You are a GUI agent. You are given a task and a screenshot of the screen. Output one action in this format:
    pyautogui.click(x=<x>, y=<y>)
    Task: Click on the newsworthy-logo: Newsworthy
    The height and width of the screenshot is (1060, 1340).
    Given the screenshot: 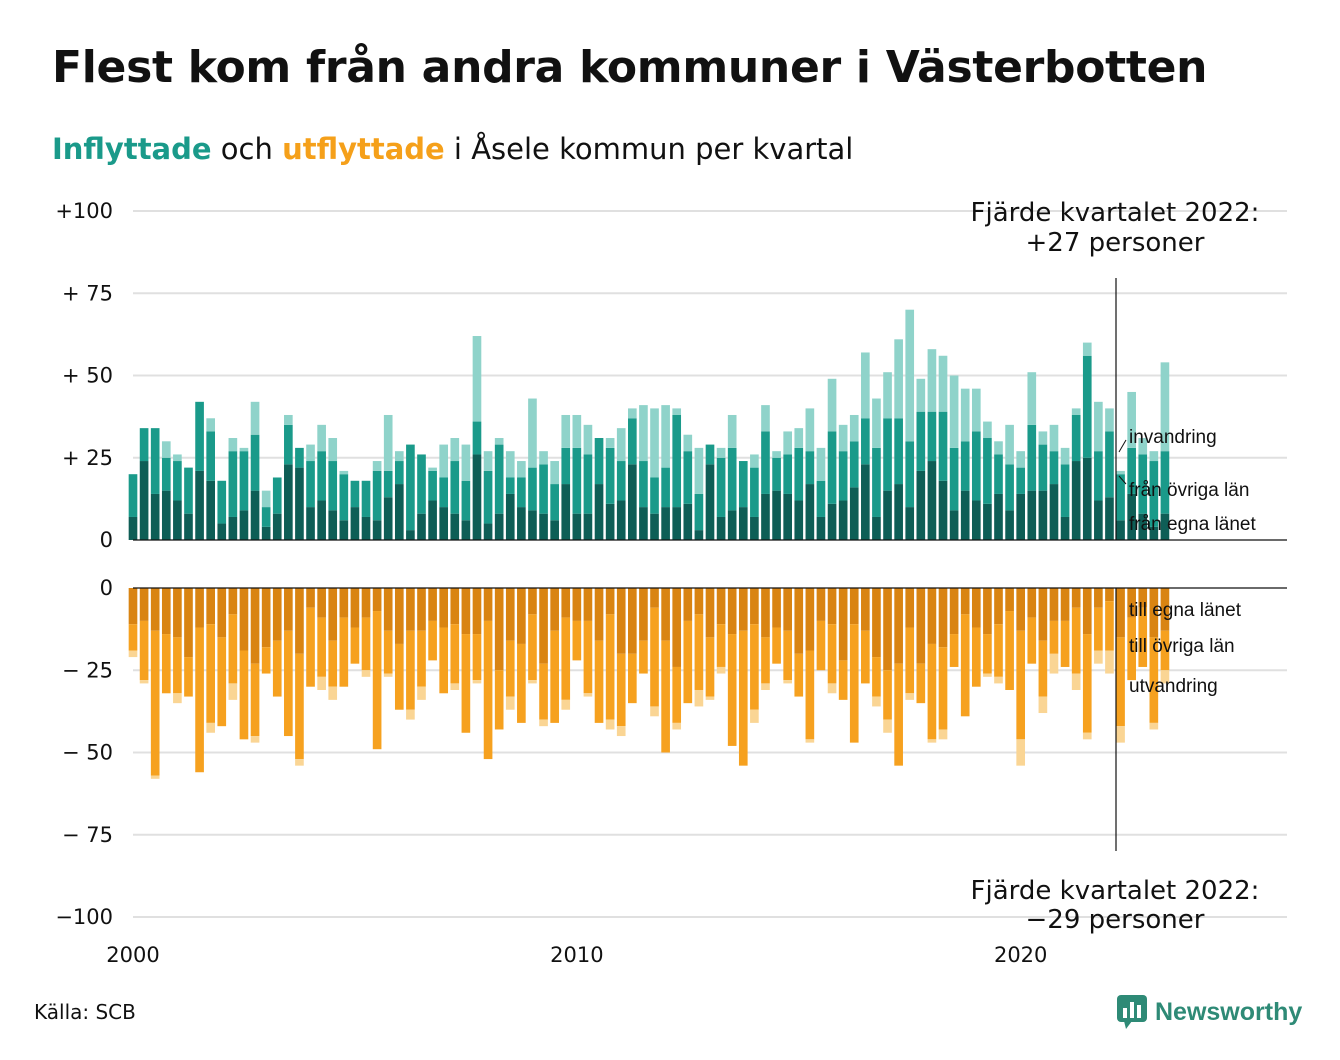 What is the action you would take?
    pyautogui.click(x=1209, y=1012)
    